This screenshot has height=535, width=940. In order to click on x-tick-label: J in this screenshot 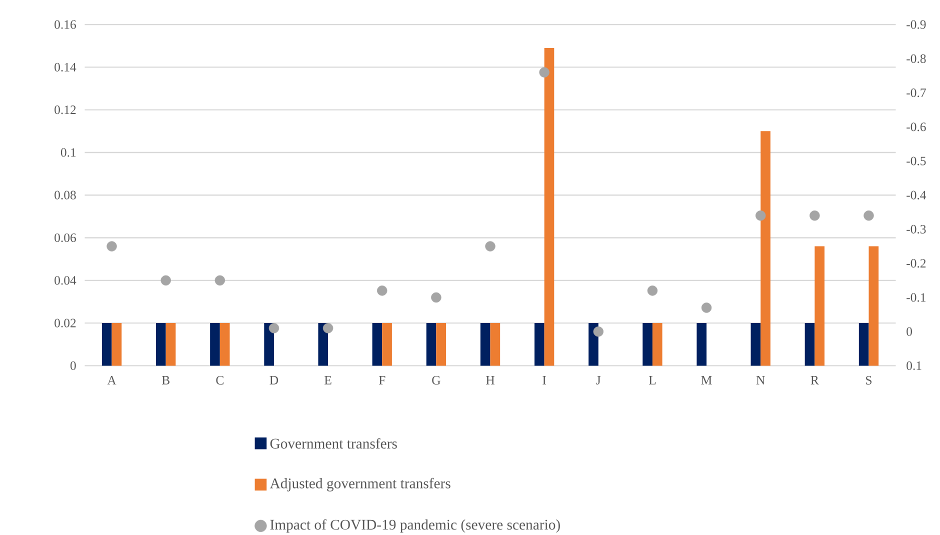, I will do `click(598, 380)`.